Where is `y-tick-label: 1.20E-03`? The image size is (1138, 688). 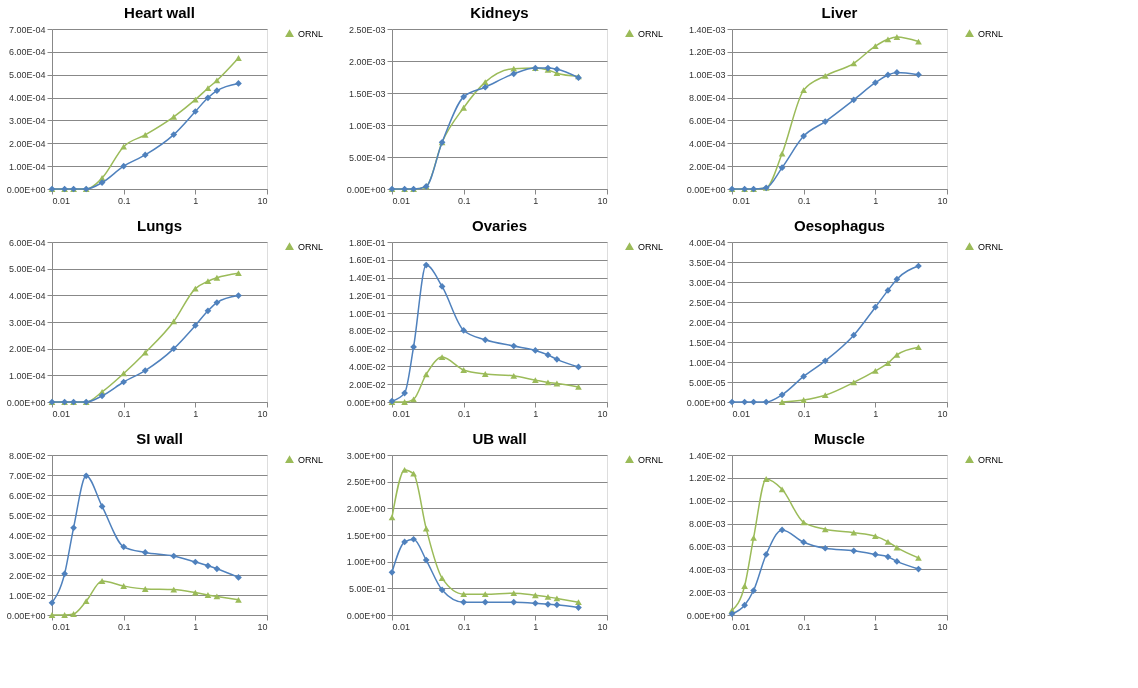 y-tick-label: 1.20E-03 is located at coordinates (707, 52).